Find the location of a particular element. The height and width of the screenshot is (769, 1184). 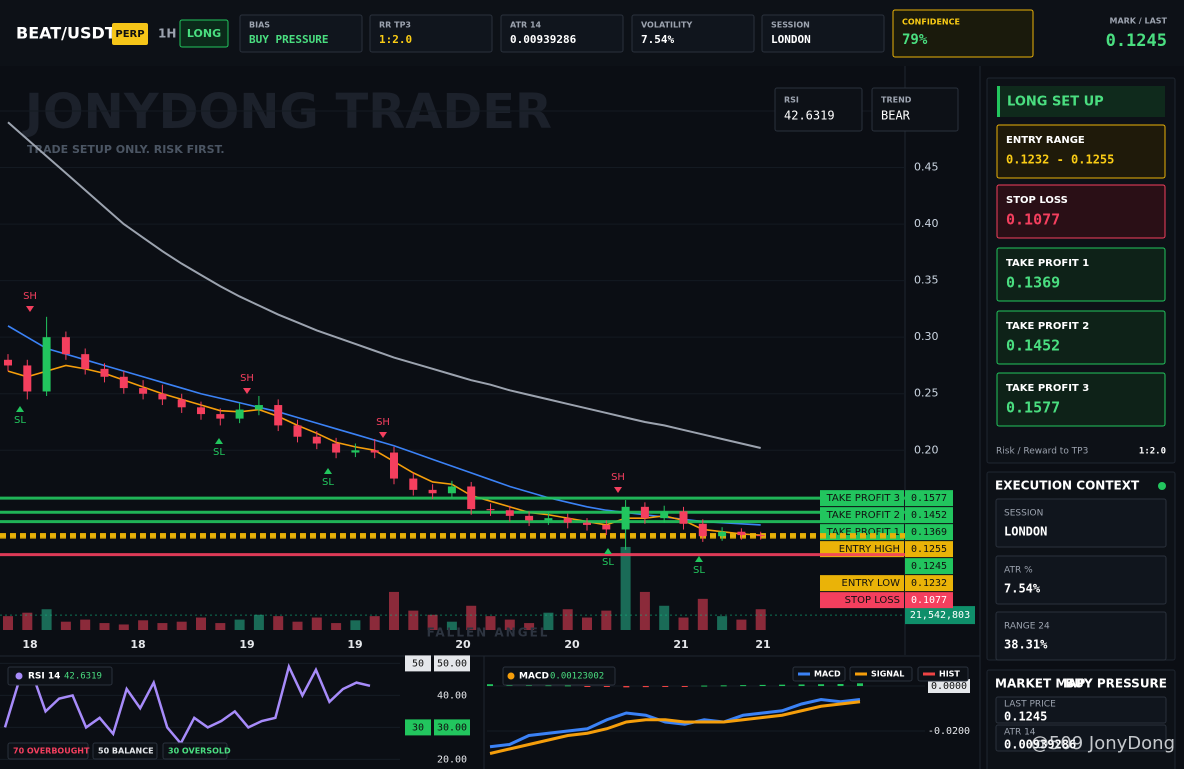

x-tick-label: 19 is located at coordinates (246, 644).